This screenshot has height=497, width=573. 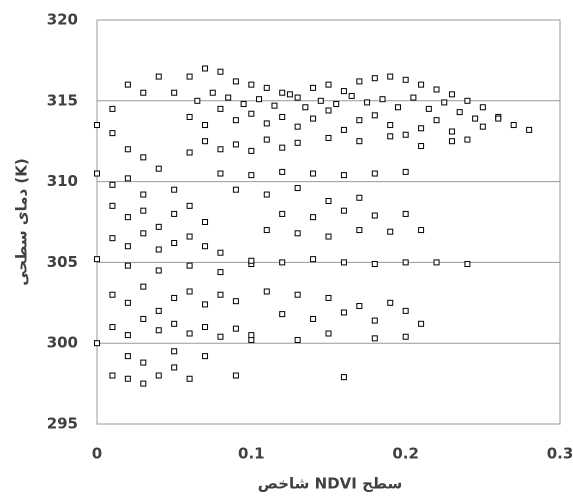 What do you see at coordinates (62, 424) in the screenshot?
I see `y-tick-label: 295` at bounding box center [62, 424].